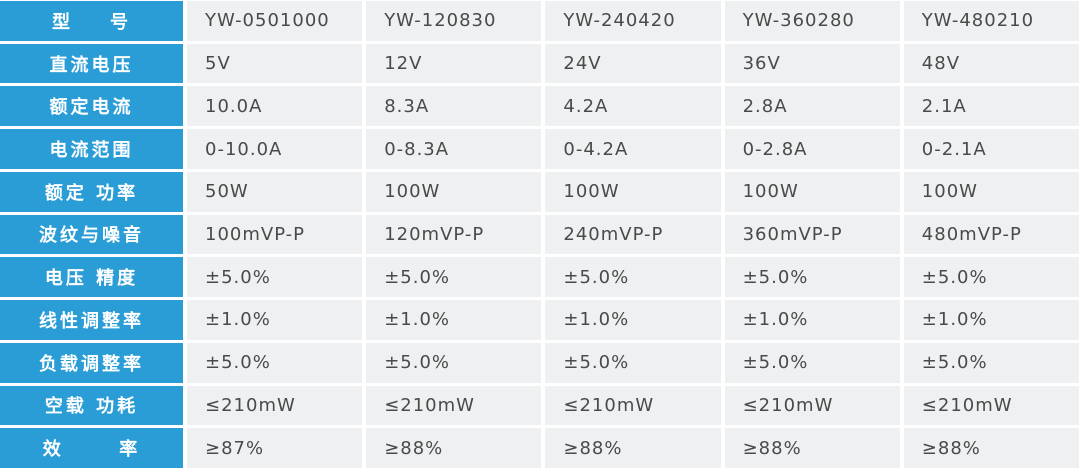 The height and width of the screenshot is (468, 1079). I want to click on row-header: 电流范围, so click(91, 149).